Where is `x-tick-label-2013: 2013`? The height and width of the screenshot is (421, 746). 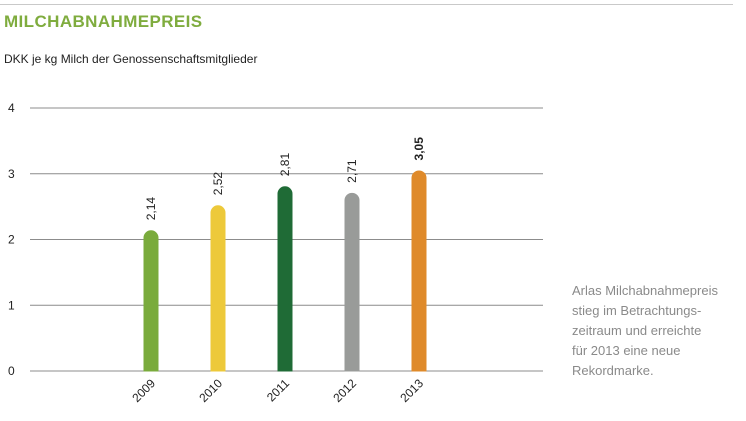
x-tick-label-2013: 2013 is located at coordinates (411, 390).